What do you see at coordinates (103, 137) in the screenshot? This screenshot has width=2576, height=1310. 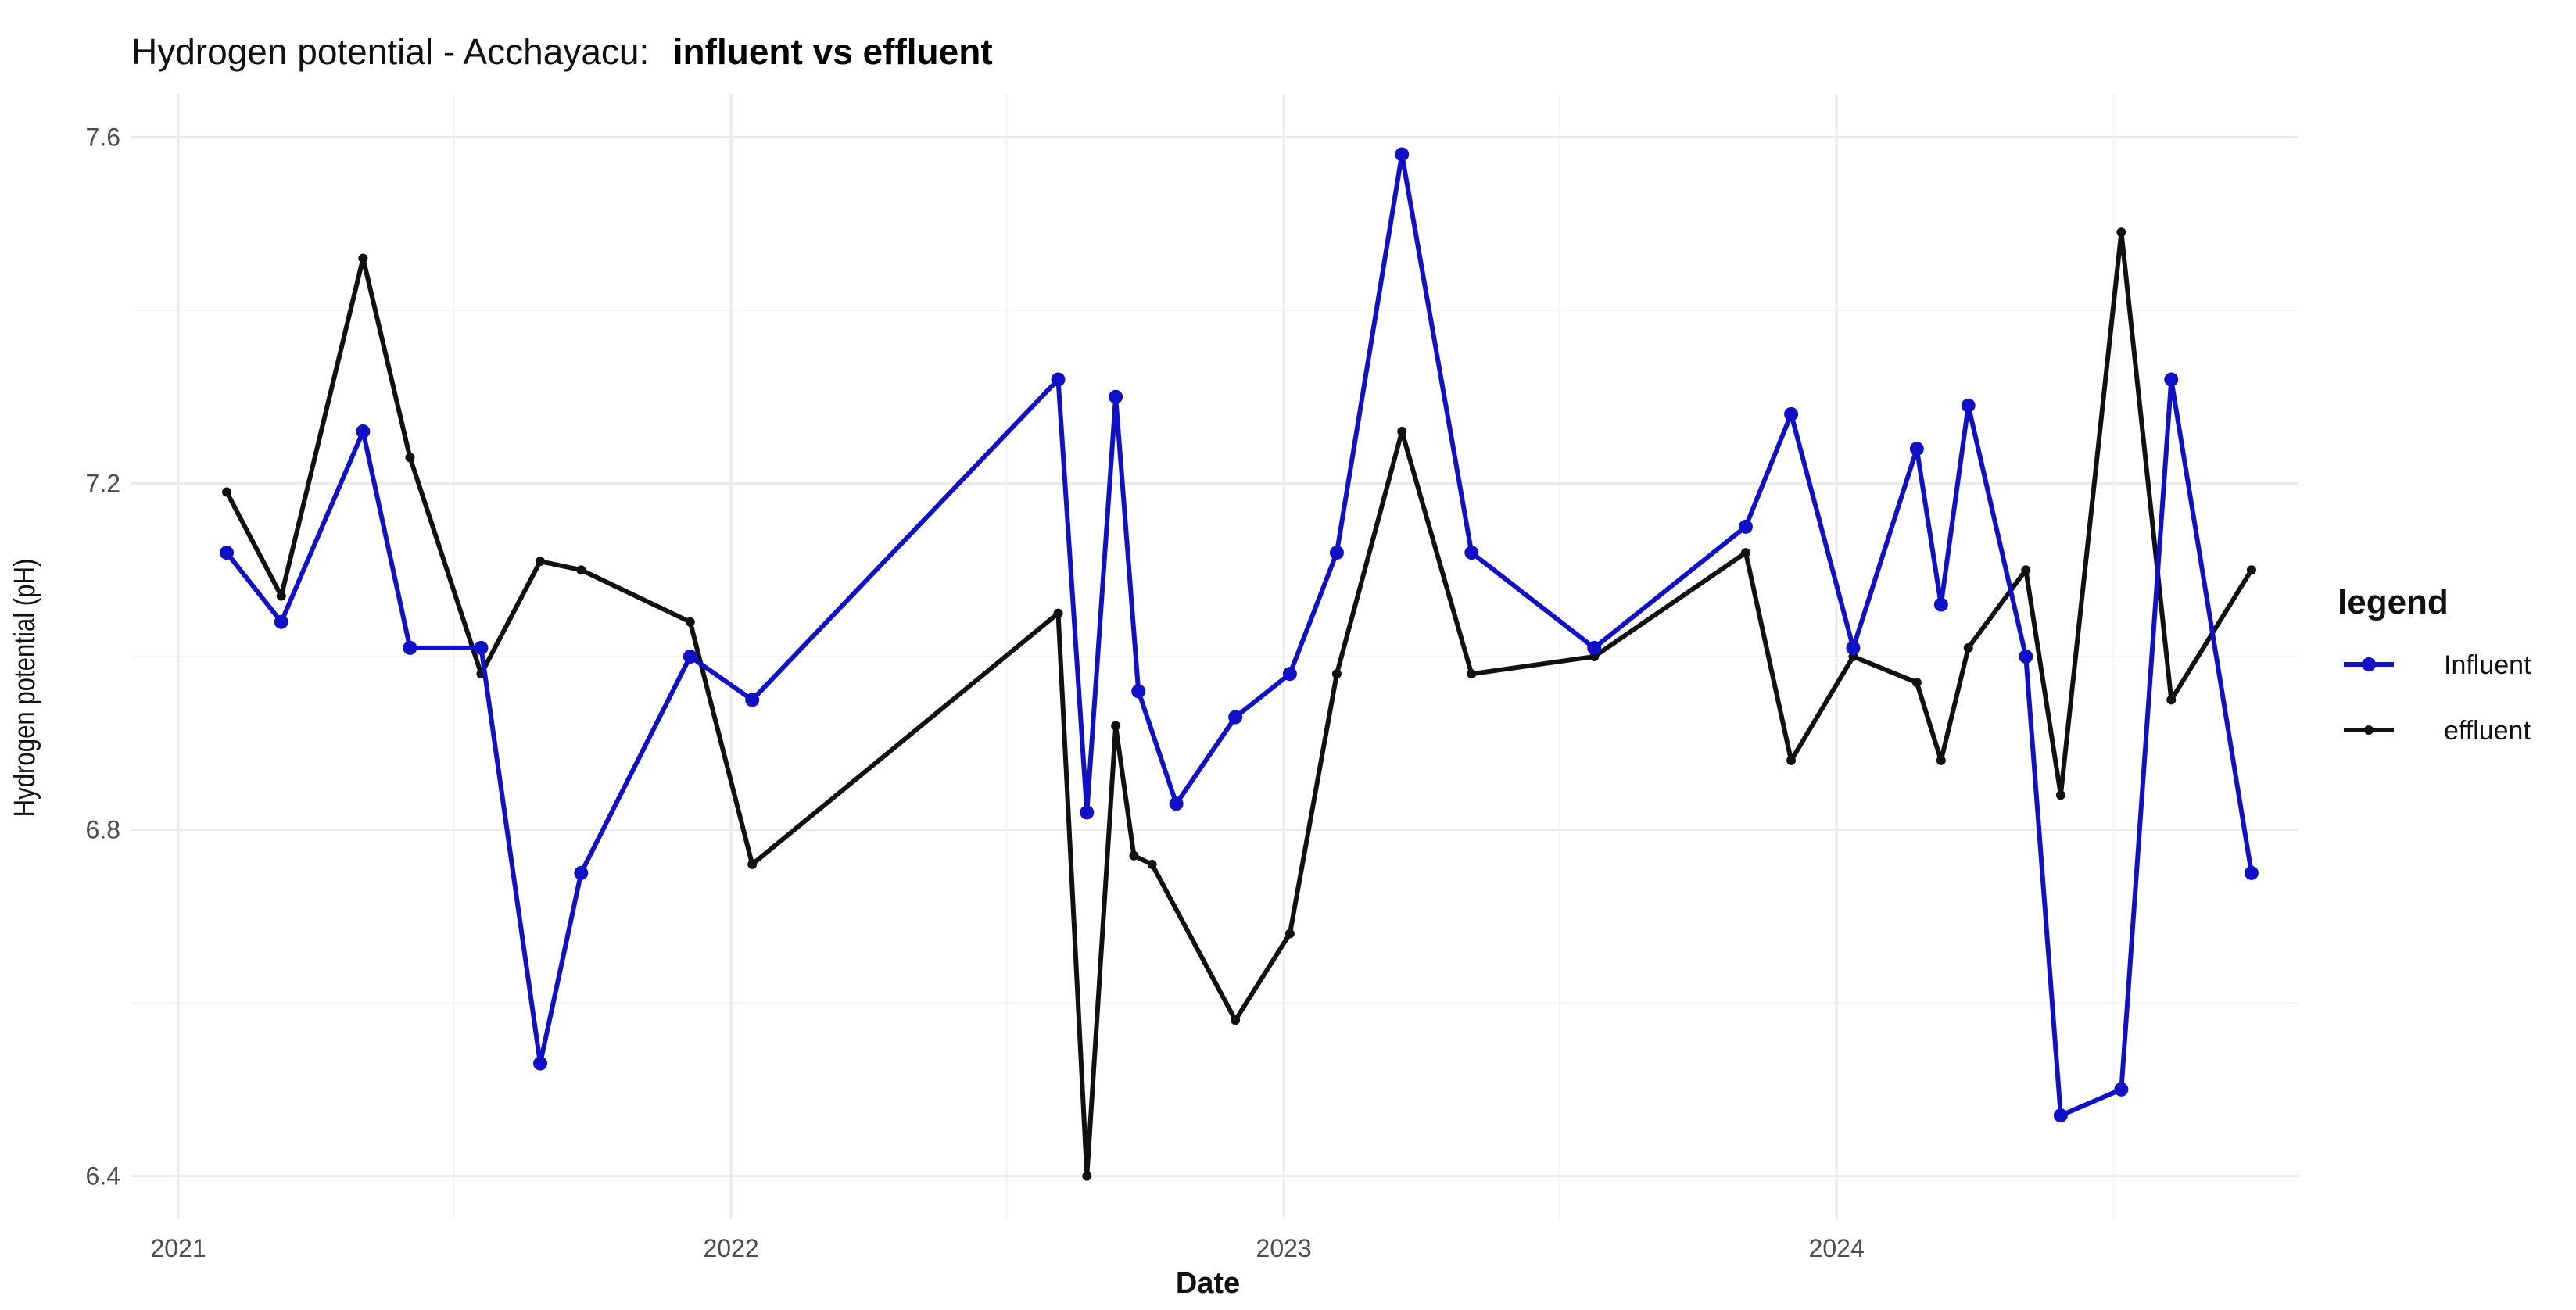 I see `y-tick-label: 7.6` at bounding box center [103, 137].